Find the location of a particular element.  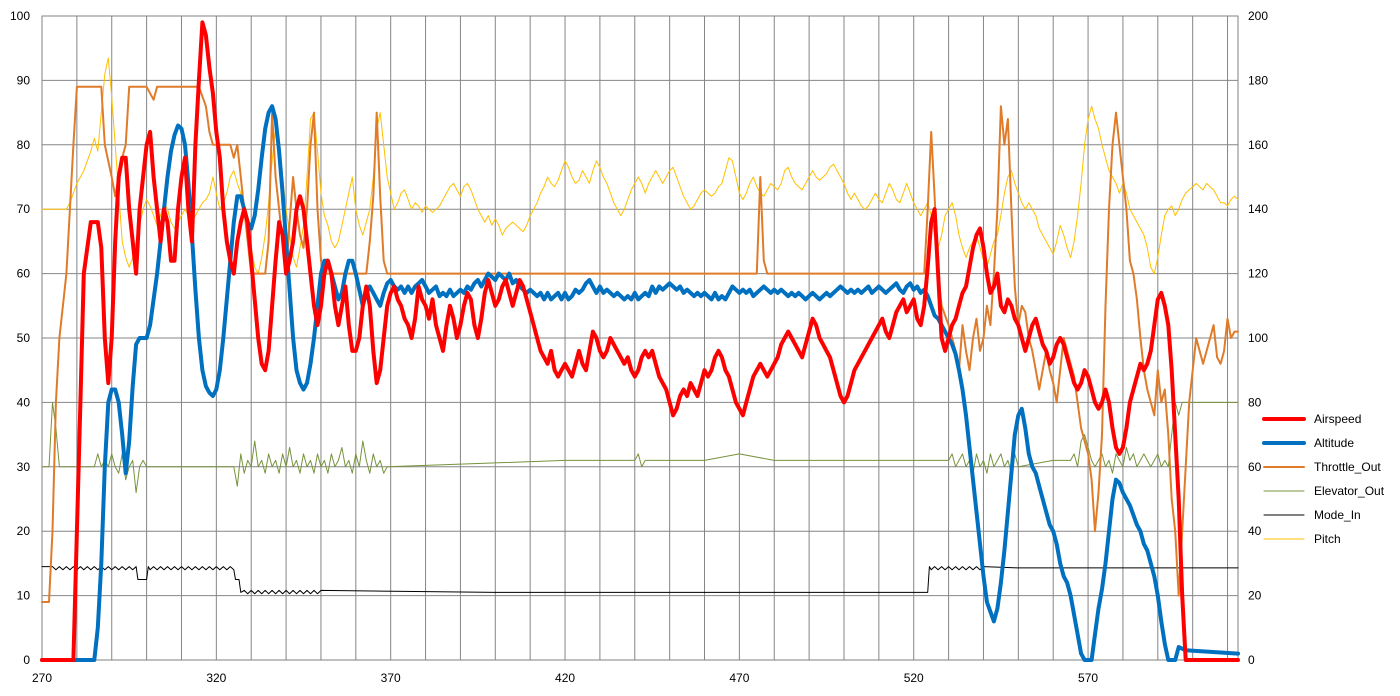

legend-label-mode-in: Mode_In is located at coordinates (1337, 515).